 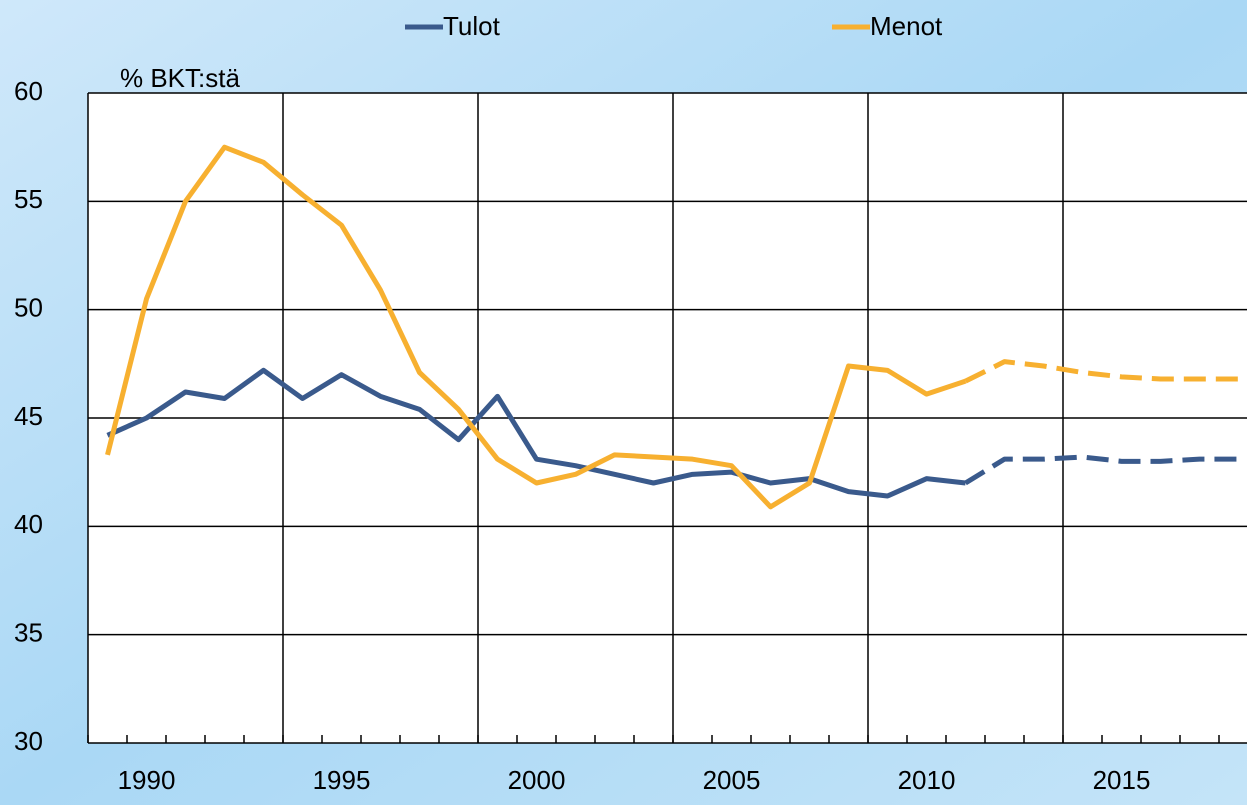 What do you see at coordinates (536, 433) in the screenshot?
I see `data-line` at bounding box center [536, 433].